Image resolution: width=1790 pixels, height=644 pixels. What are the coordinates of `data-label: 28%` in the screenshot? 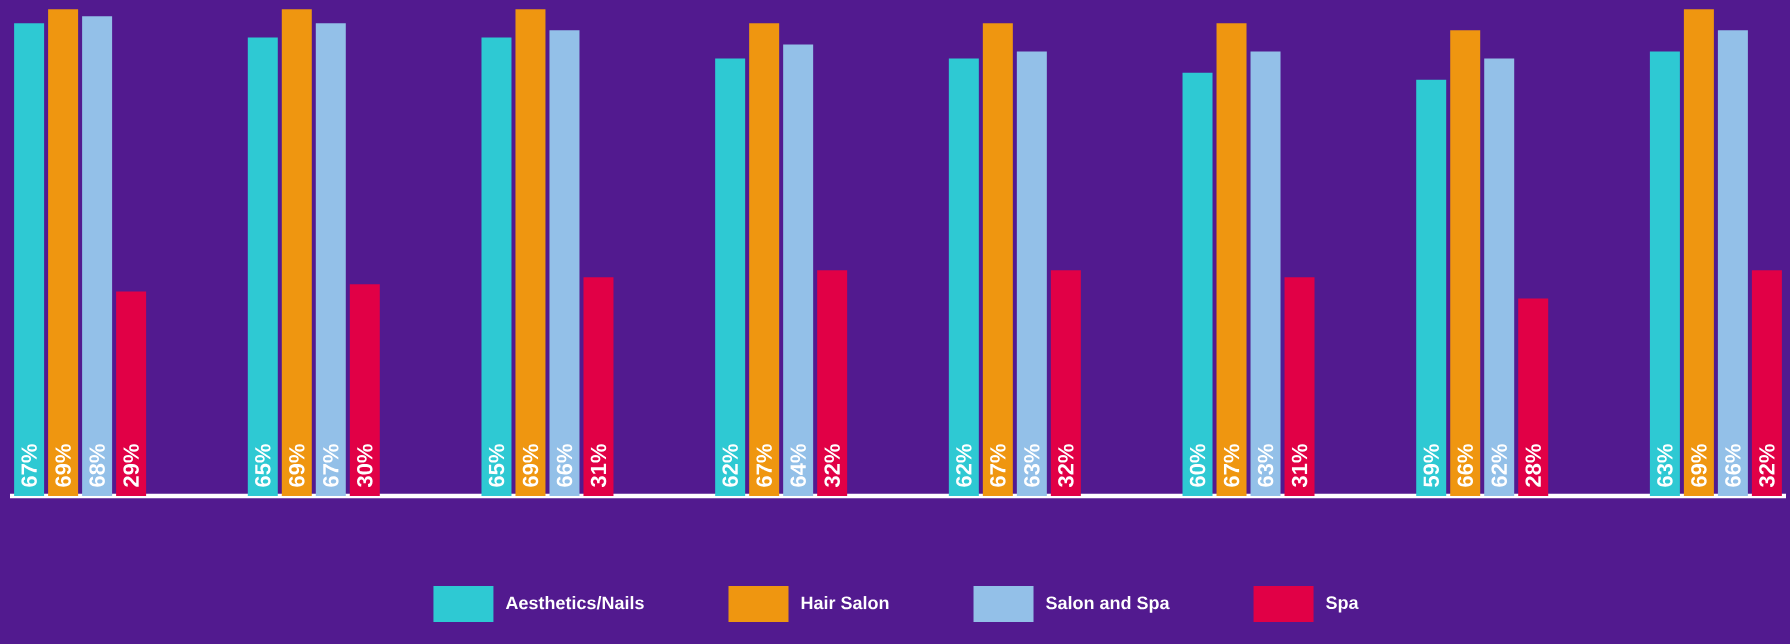 It's located at (1533, 465).